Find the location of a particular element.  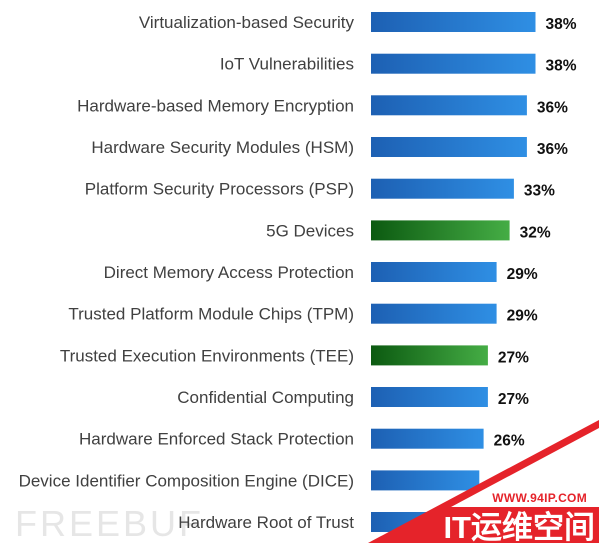

category-label: Trusted Execution Environments (TEE) is located at coordinates (207, 355).